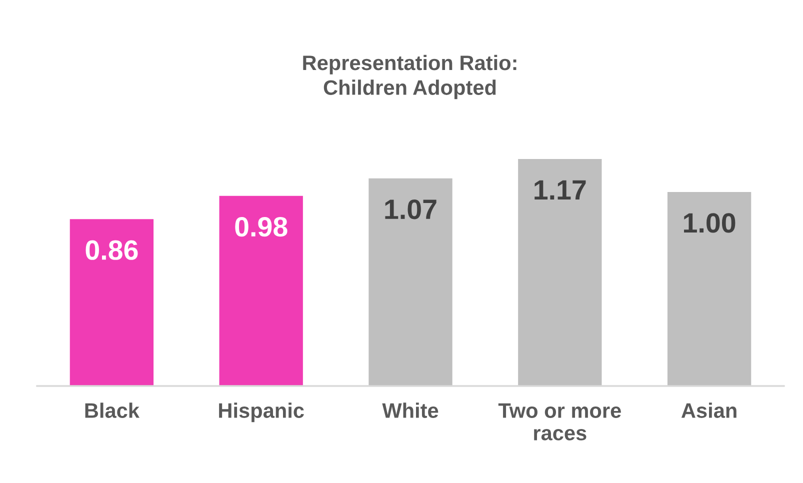 This screenshot has width=803, height=483. I want to click on x-tick-label: White, so click(410, 410).